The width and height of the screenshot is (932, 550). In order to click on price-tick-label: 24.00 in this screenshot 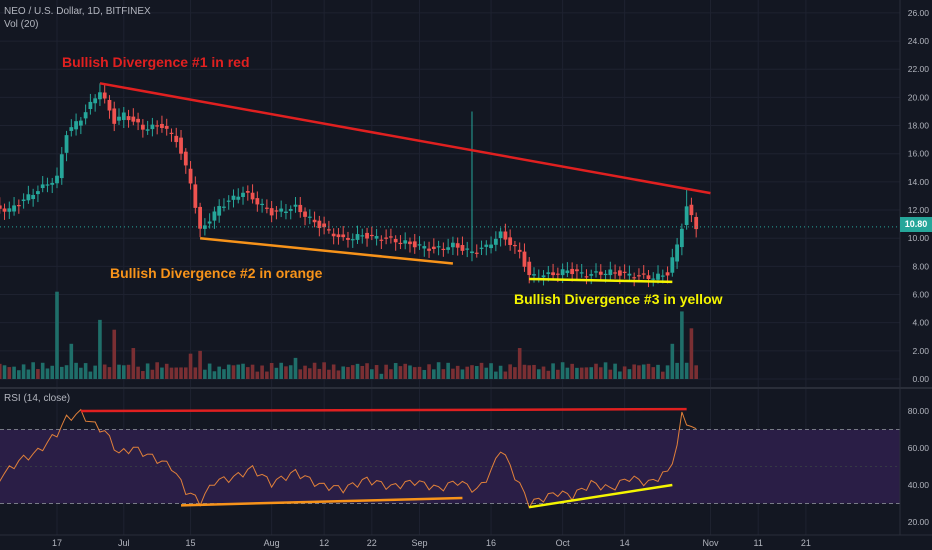, I will do `click(919, 41)`.